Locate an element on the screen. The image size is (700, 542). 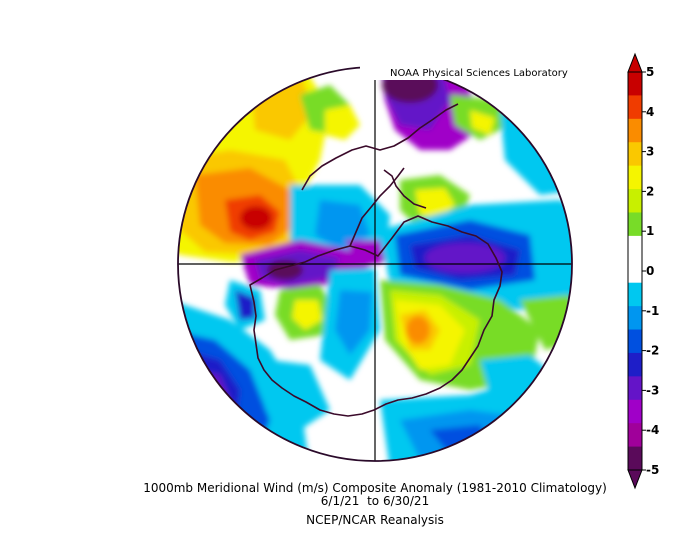
colorbar-tick-label: 1 is located at coordinates (650, 231).